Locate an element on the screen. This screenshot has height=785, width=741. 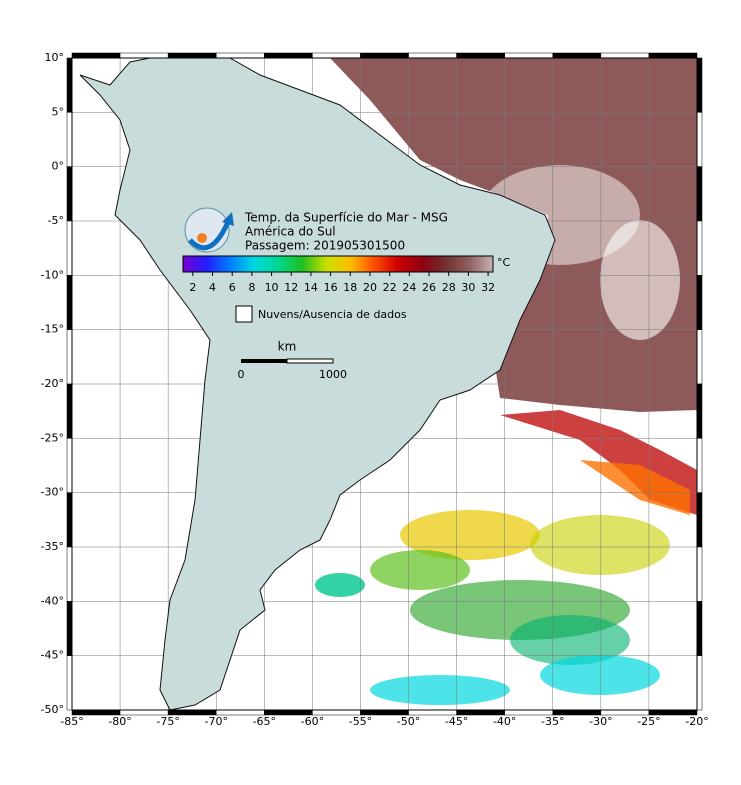
colorbar-tick-label: 30 is located at coordinates (468, 287).